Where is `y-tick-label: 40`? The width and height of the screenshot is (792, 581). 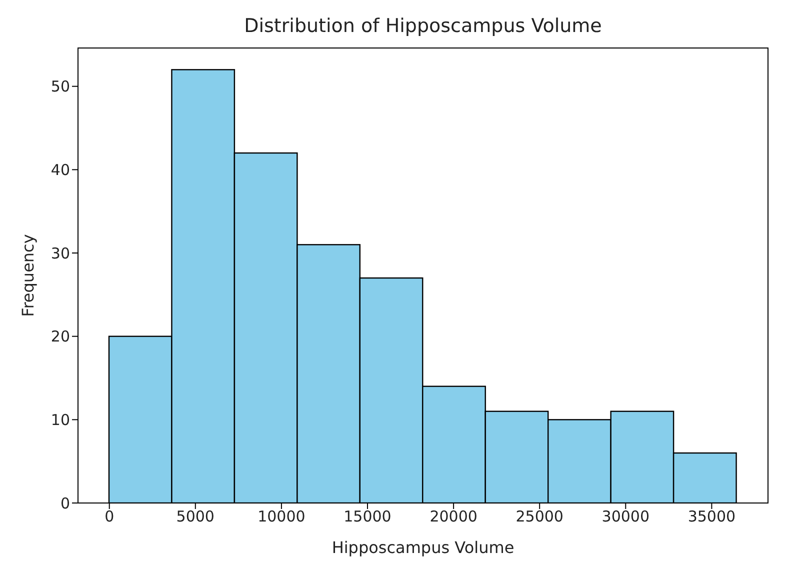 y-tick-label: 40 is located at coordinates (60, 169).